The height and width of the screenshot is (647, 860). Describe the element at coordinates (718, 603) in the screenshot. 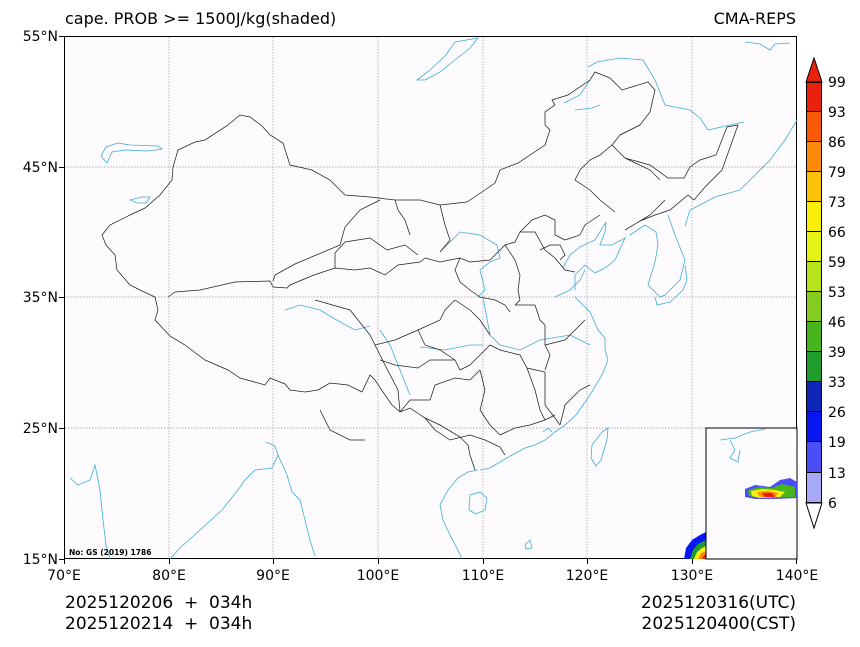

I see `valid-time-utc: 2025120316(UTC)` at that location.